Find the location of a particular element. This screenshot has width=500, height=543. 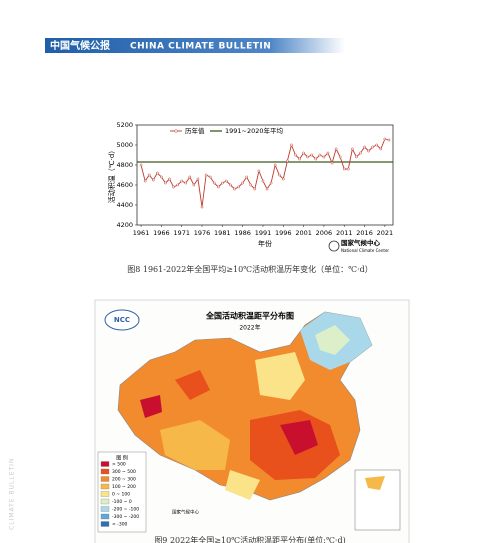

logo-cn: 国家气候中心 is located at coordinates (361, 242).